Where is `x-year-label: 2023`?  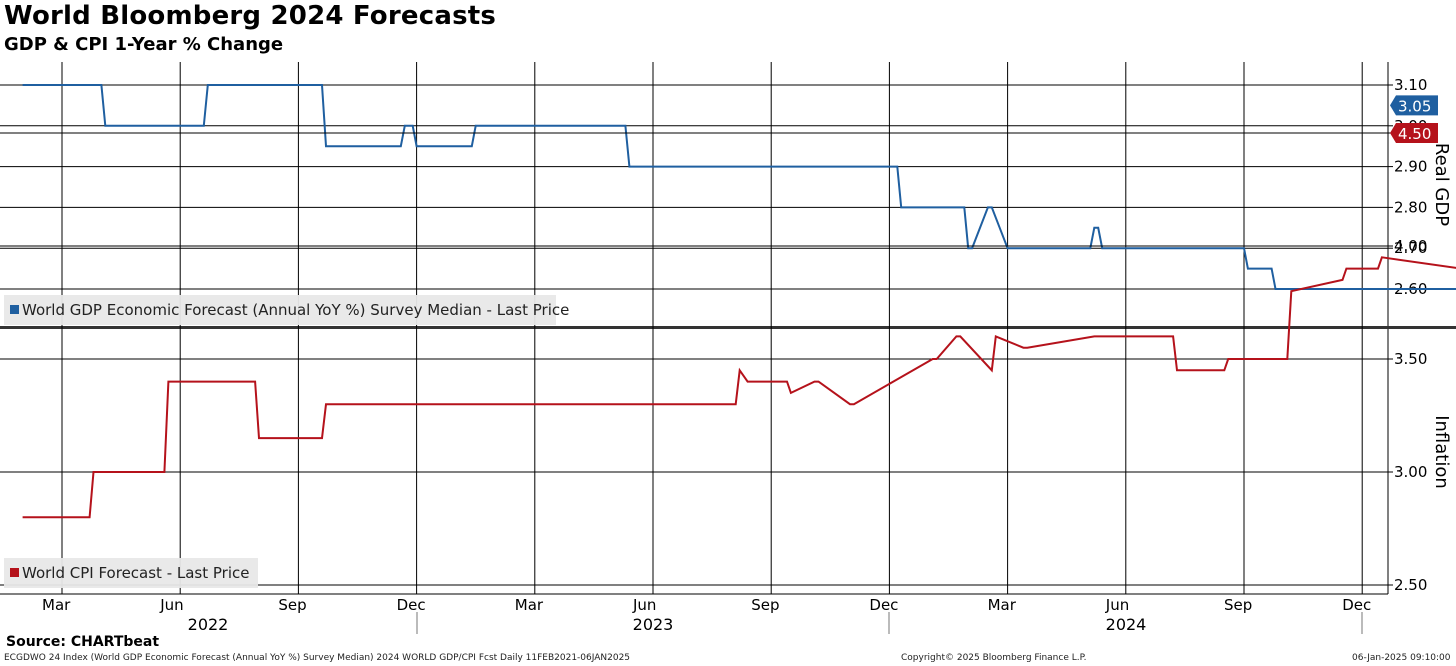
x-year-label: 2023 is located at coordinates (653, 624).